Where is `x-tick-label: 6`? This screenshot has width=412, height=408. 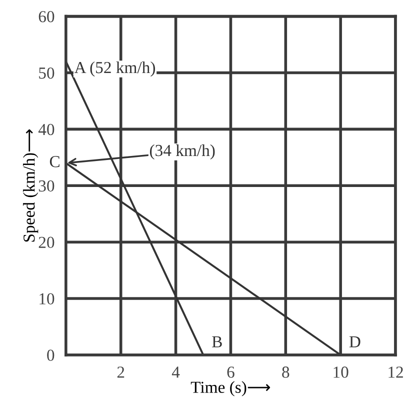 x-tick-label: 6 is located at coordinates (230, 372).